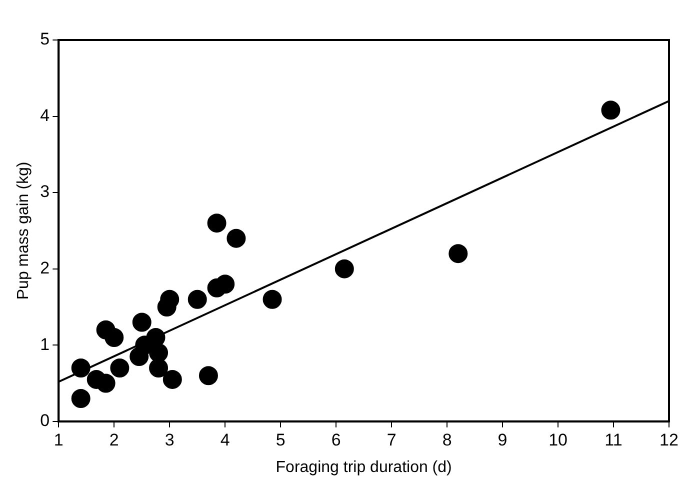  Describe the element at coordinates (23, 231) in the screenshot. I see `y-axis-title: Pup mass gain (kg)` at that location.